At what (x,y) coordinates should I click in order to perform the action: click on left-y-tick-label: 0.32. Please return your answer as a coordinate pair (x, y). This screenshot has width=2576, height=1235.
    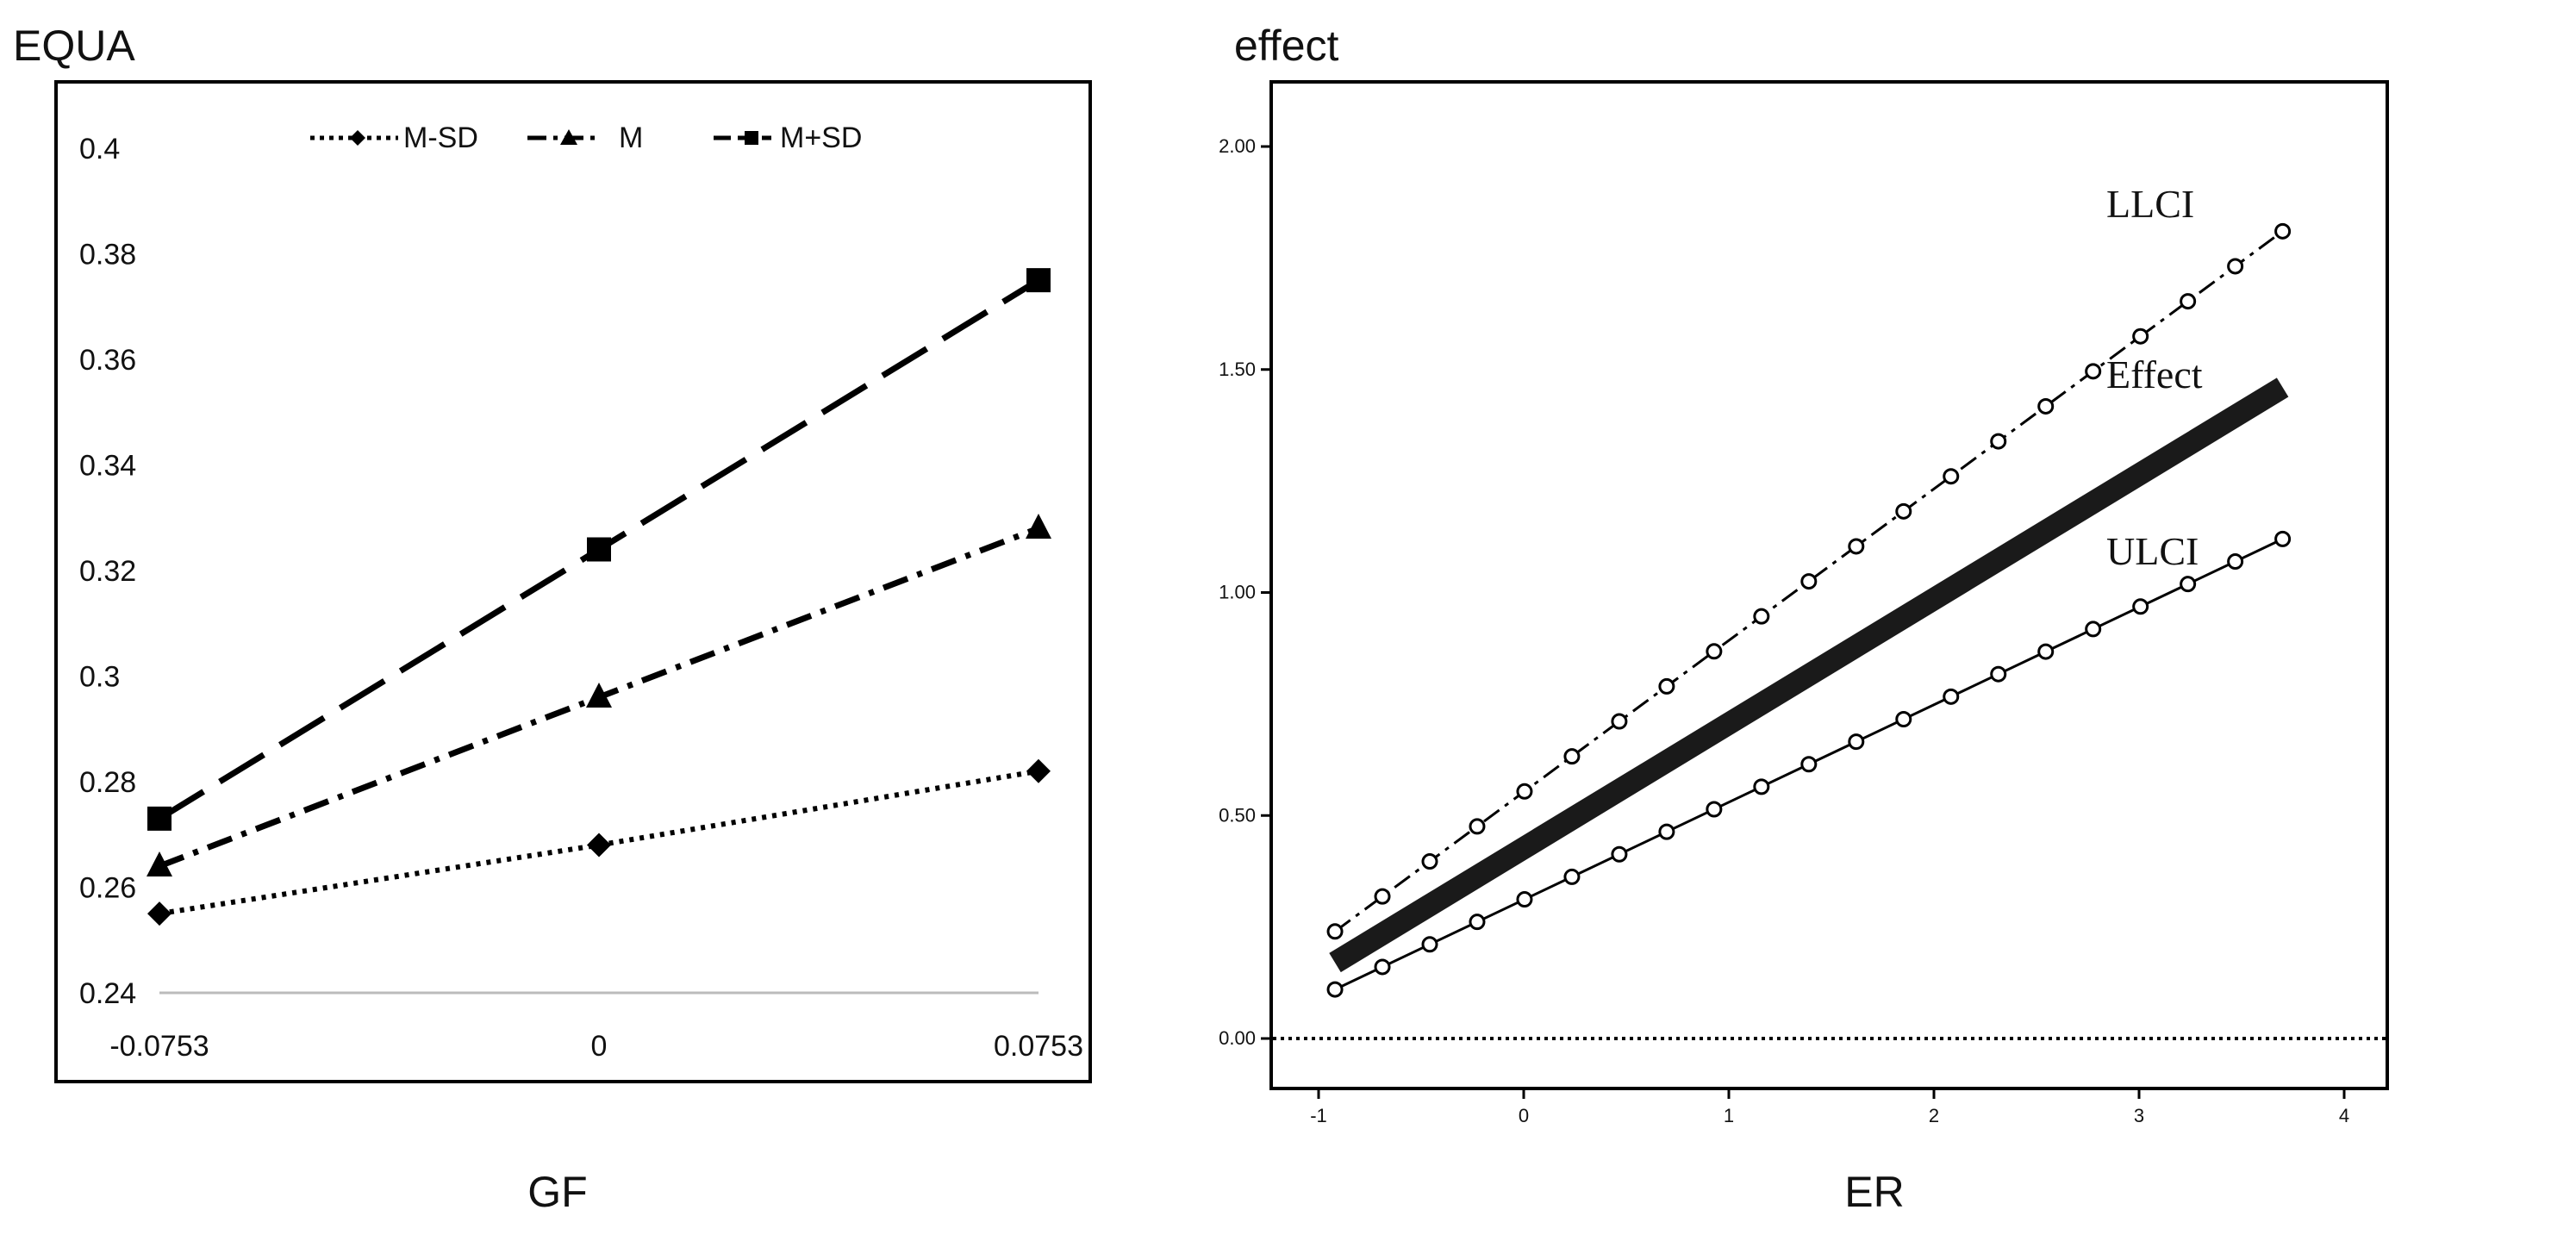
    Looking at the image, I should click on (107, 571).